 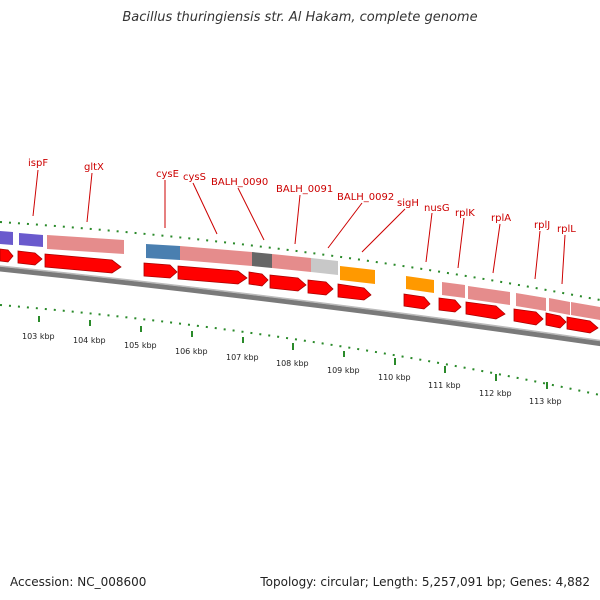 I want to click on kbp-label: 104 kbp, so click(x=89, y=340).